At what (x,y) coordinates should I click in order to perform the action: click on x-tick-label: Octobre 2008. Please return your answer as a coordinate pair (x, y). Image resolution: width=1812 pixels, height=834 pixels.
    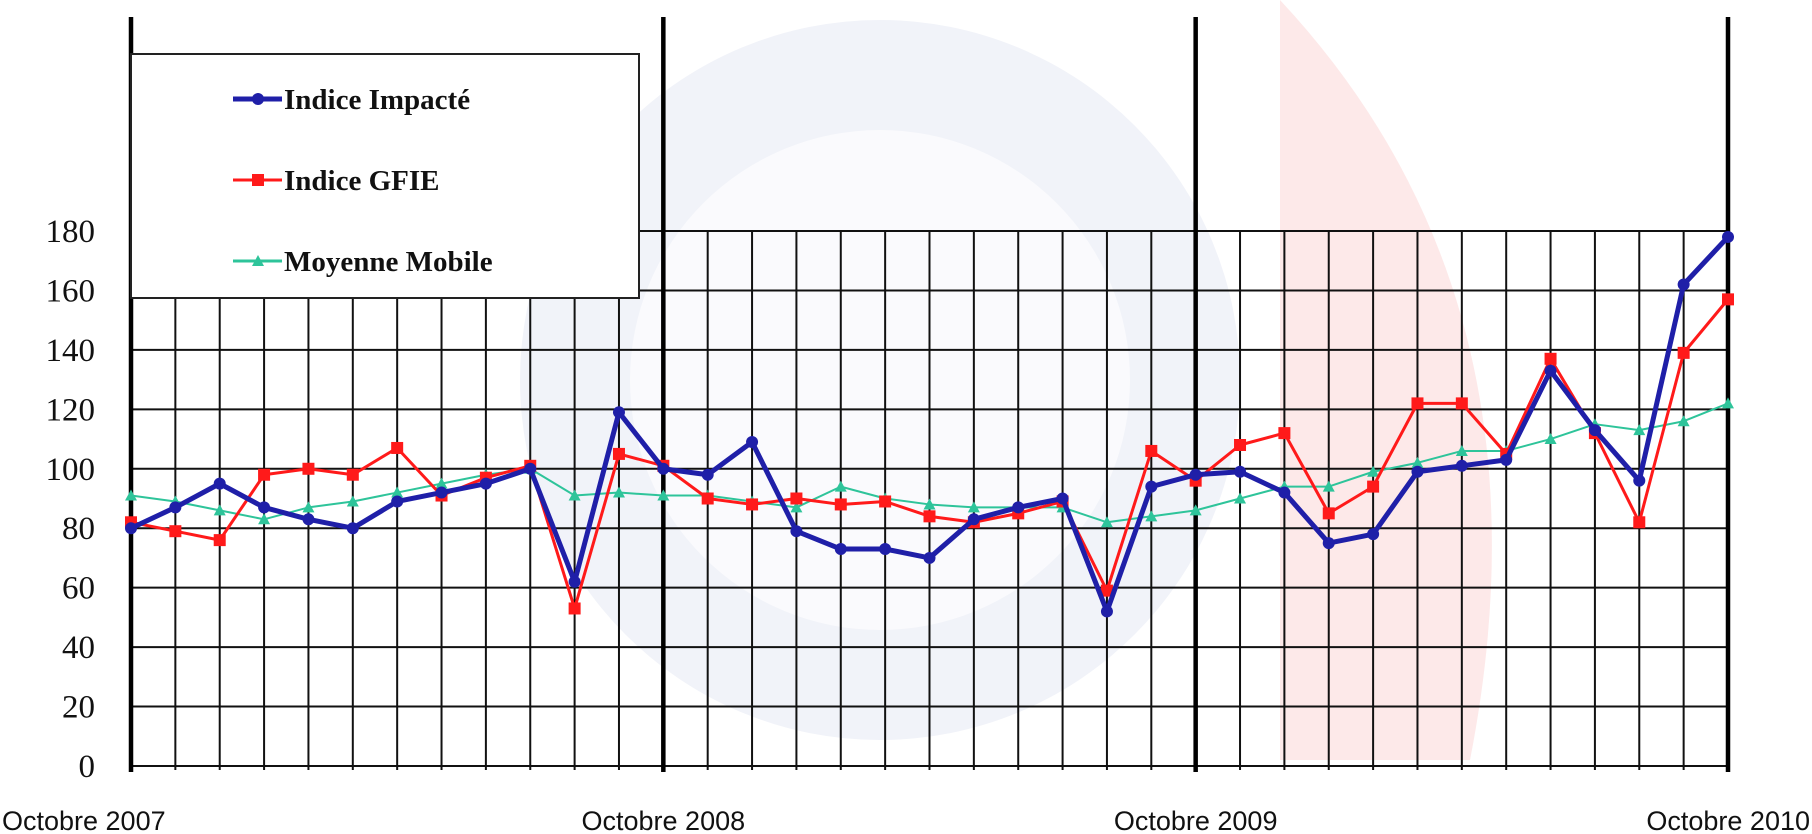
    Looking at the image, I should click on (664, 820).